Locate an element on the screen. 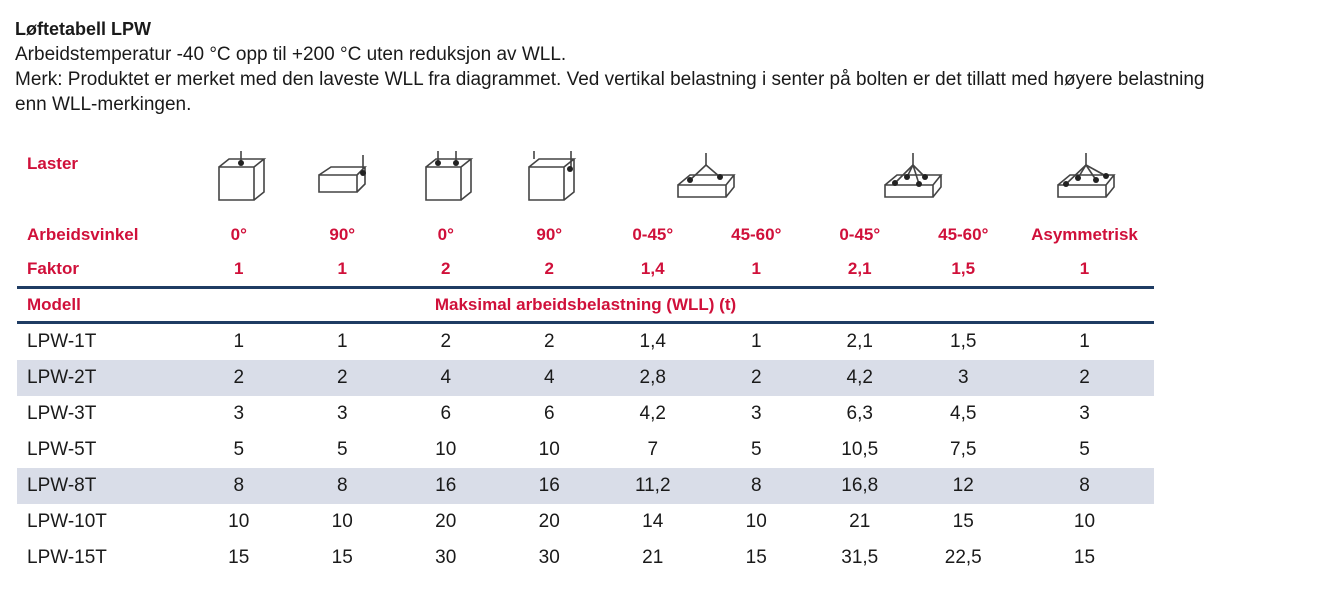 This screenshot has width=1335, height=606. wll-cell: 4,2 is located at coordinates (859, 377).